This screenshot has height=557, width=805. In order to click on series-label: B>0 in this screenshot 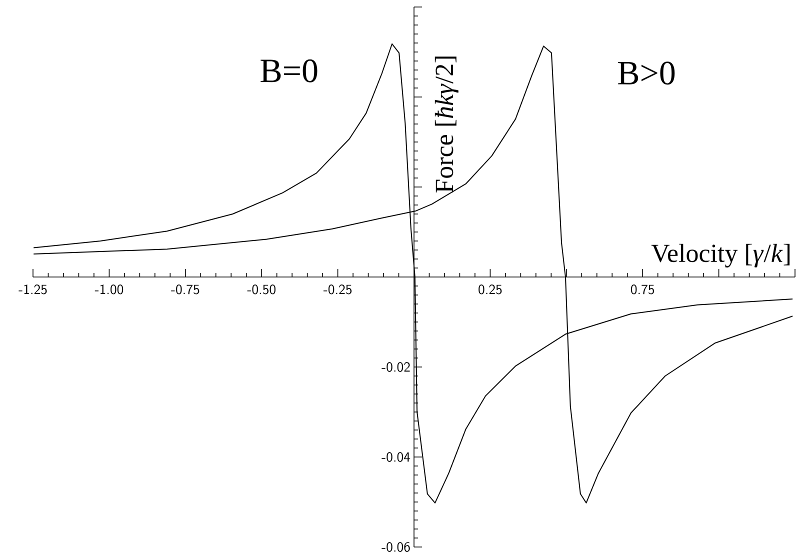, I will do `click(646, 73)`.